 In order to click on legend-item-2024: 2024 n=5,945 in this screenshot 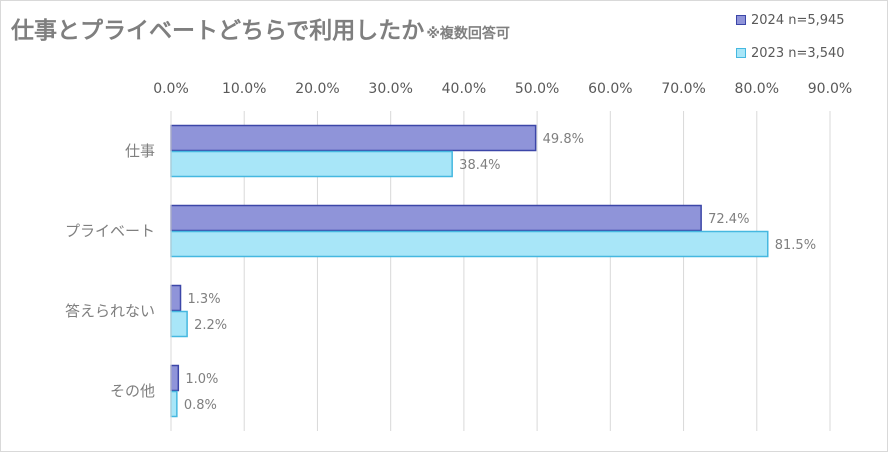, I will do `click(790, 20)`.